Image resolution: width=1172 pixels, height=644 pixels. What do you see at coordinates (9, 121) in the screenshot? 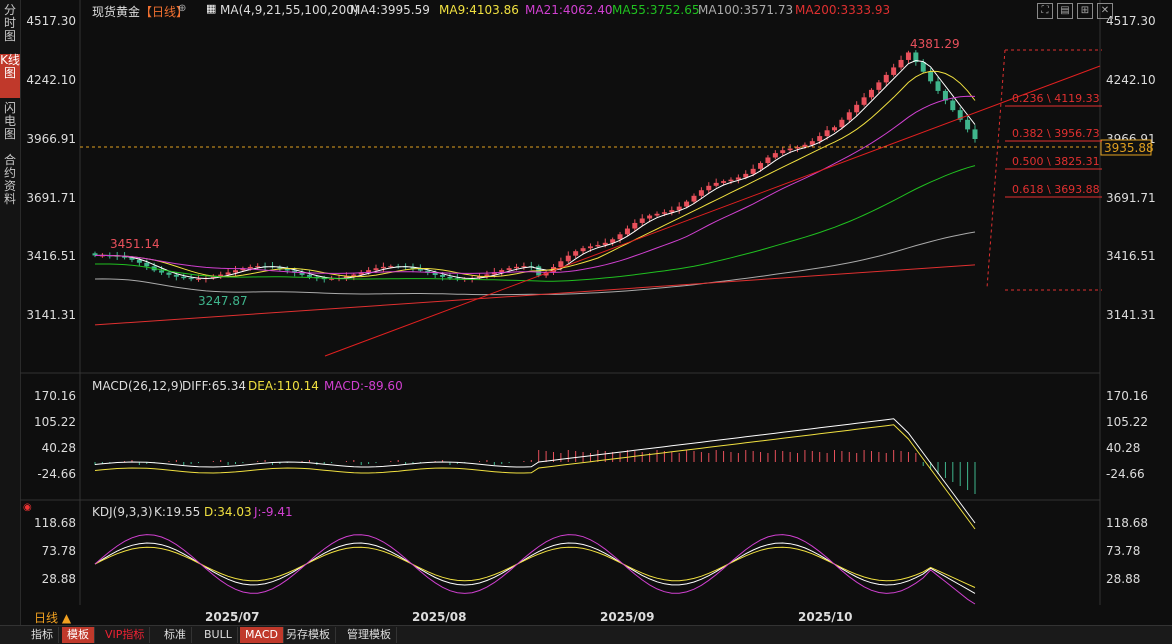
I see `tab-flash-chart: 闪电图` at bounding box center [9, 121].